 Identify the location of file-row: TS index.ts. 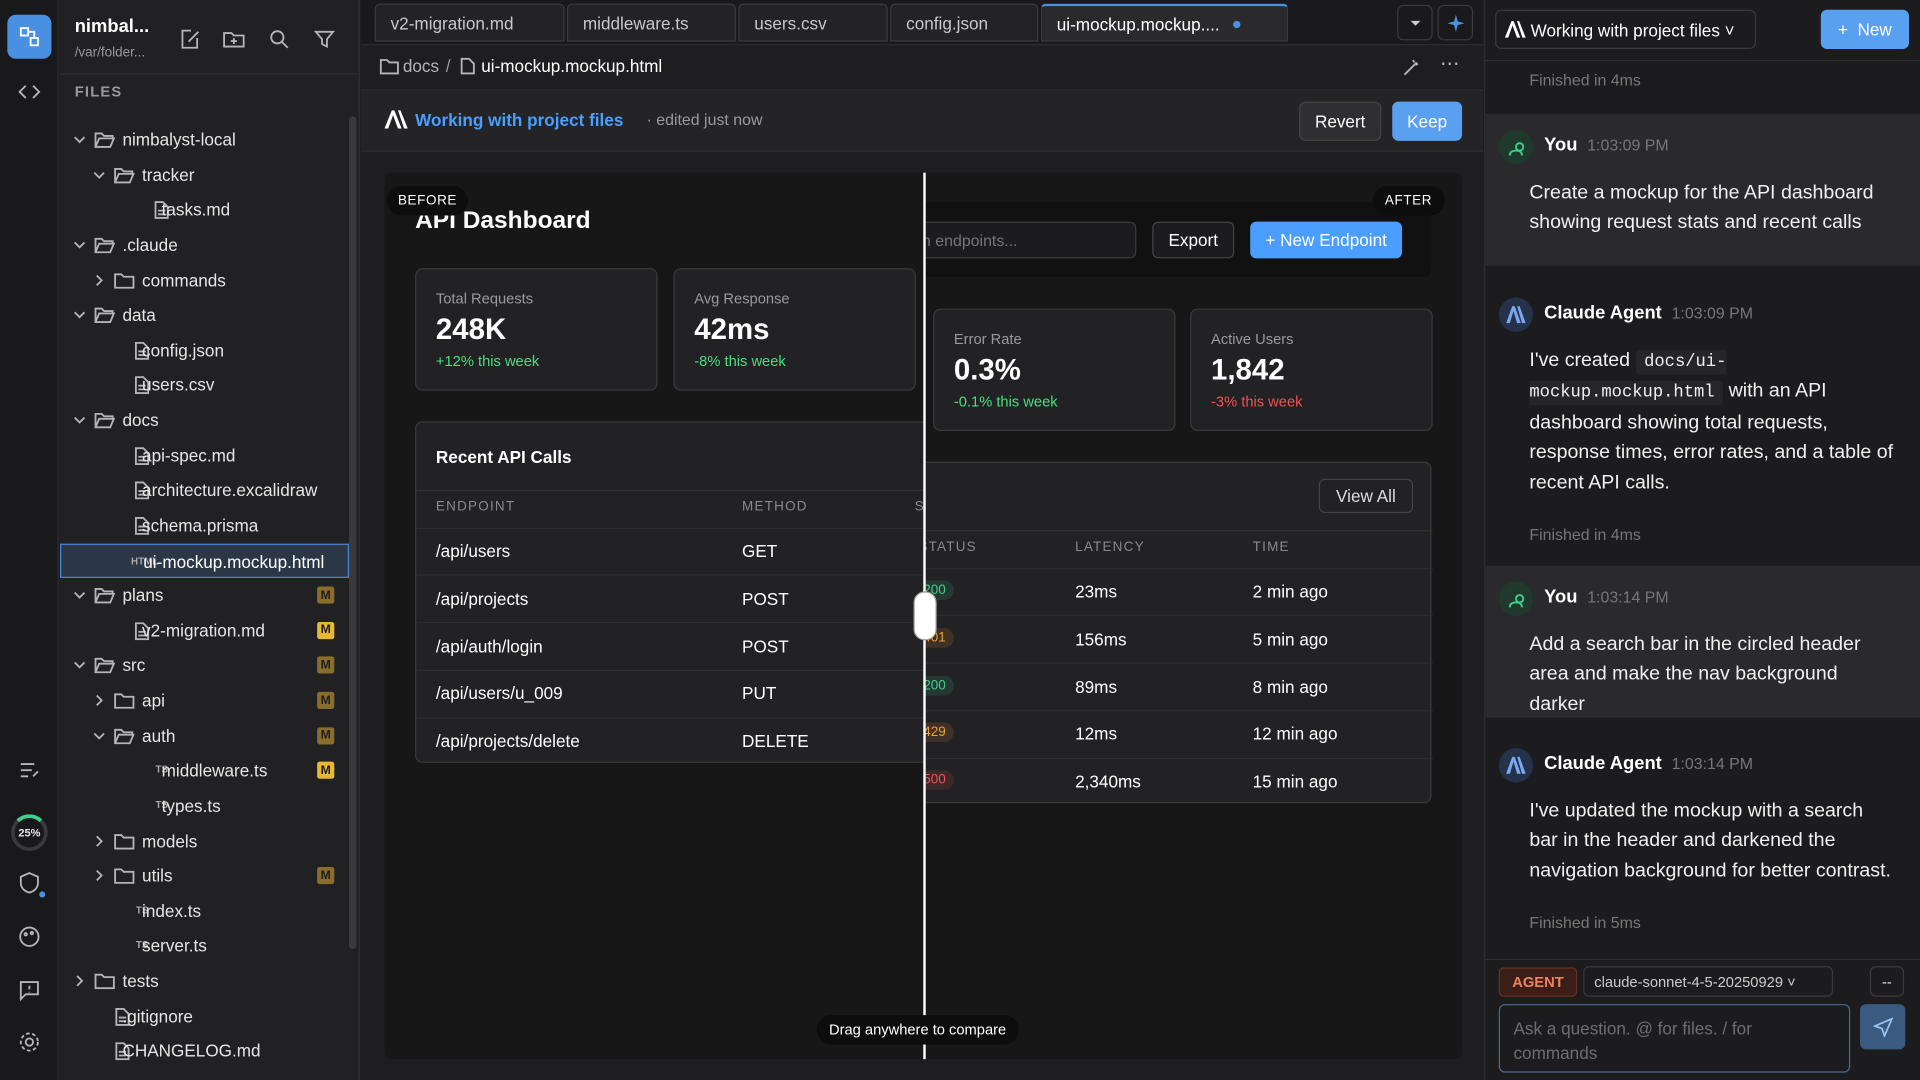
(204, 911).